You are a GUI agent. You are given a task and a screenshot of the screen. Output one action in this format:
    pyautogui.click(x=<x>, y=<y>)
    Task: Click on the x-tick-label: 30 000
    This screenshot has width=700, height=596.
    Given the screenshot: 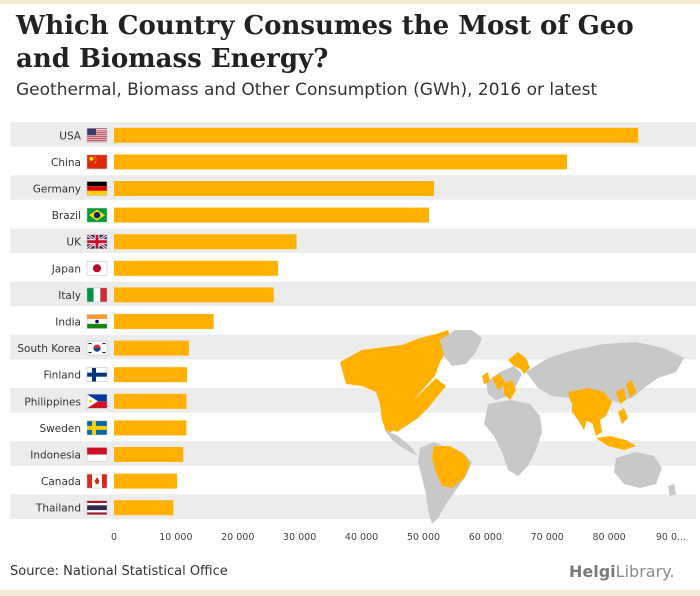 What is the action you would take?
    pyautogui.click(x=299, y=537)
    